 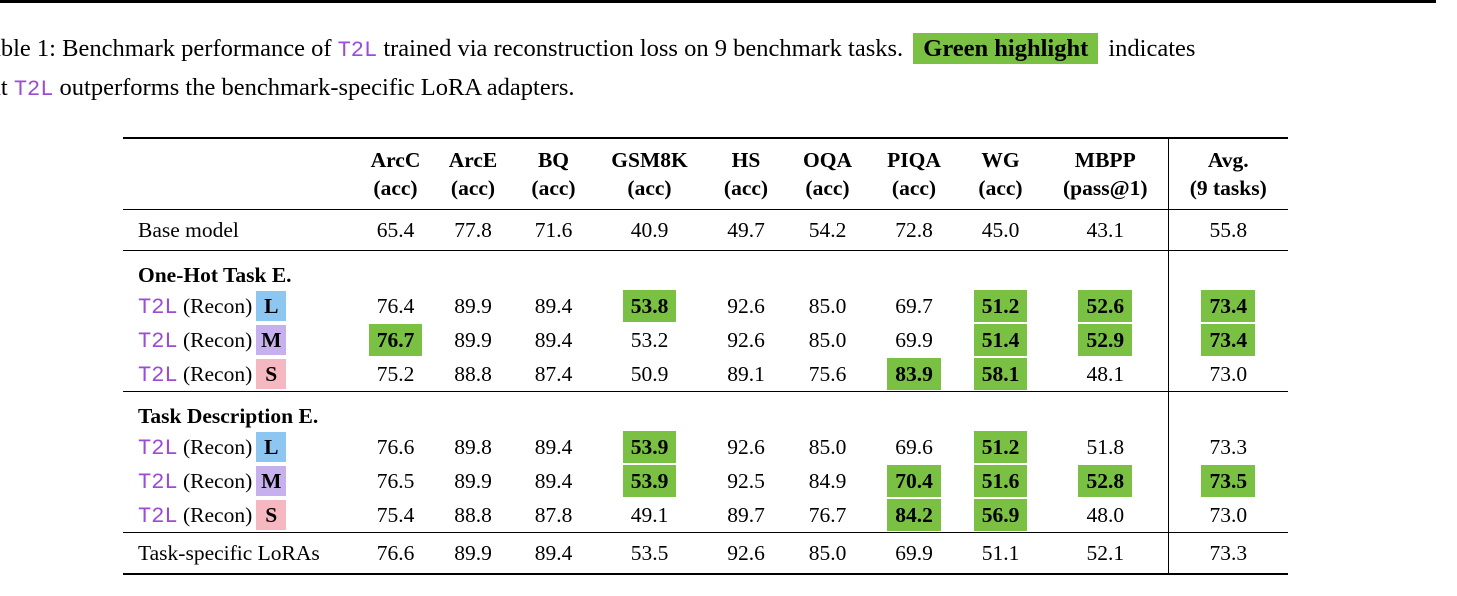 I want to click on highlighted-value: 83.9, so click(x=914, y=374).